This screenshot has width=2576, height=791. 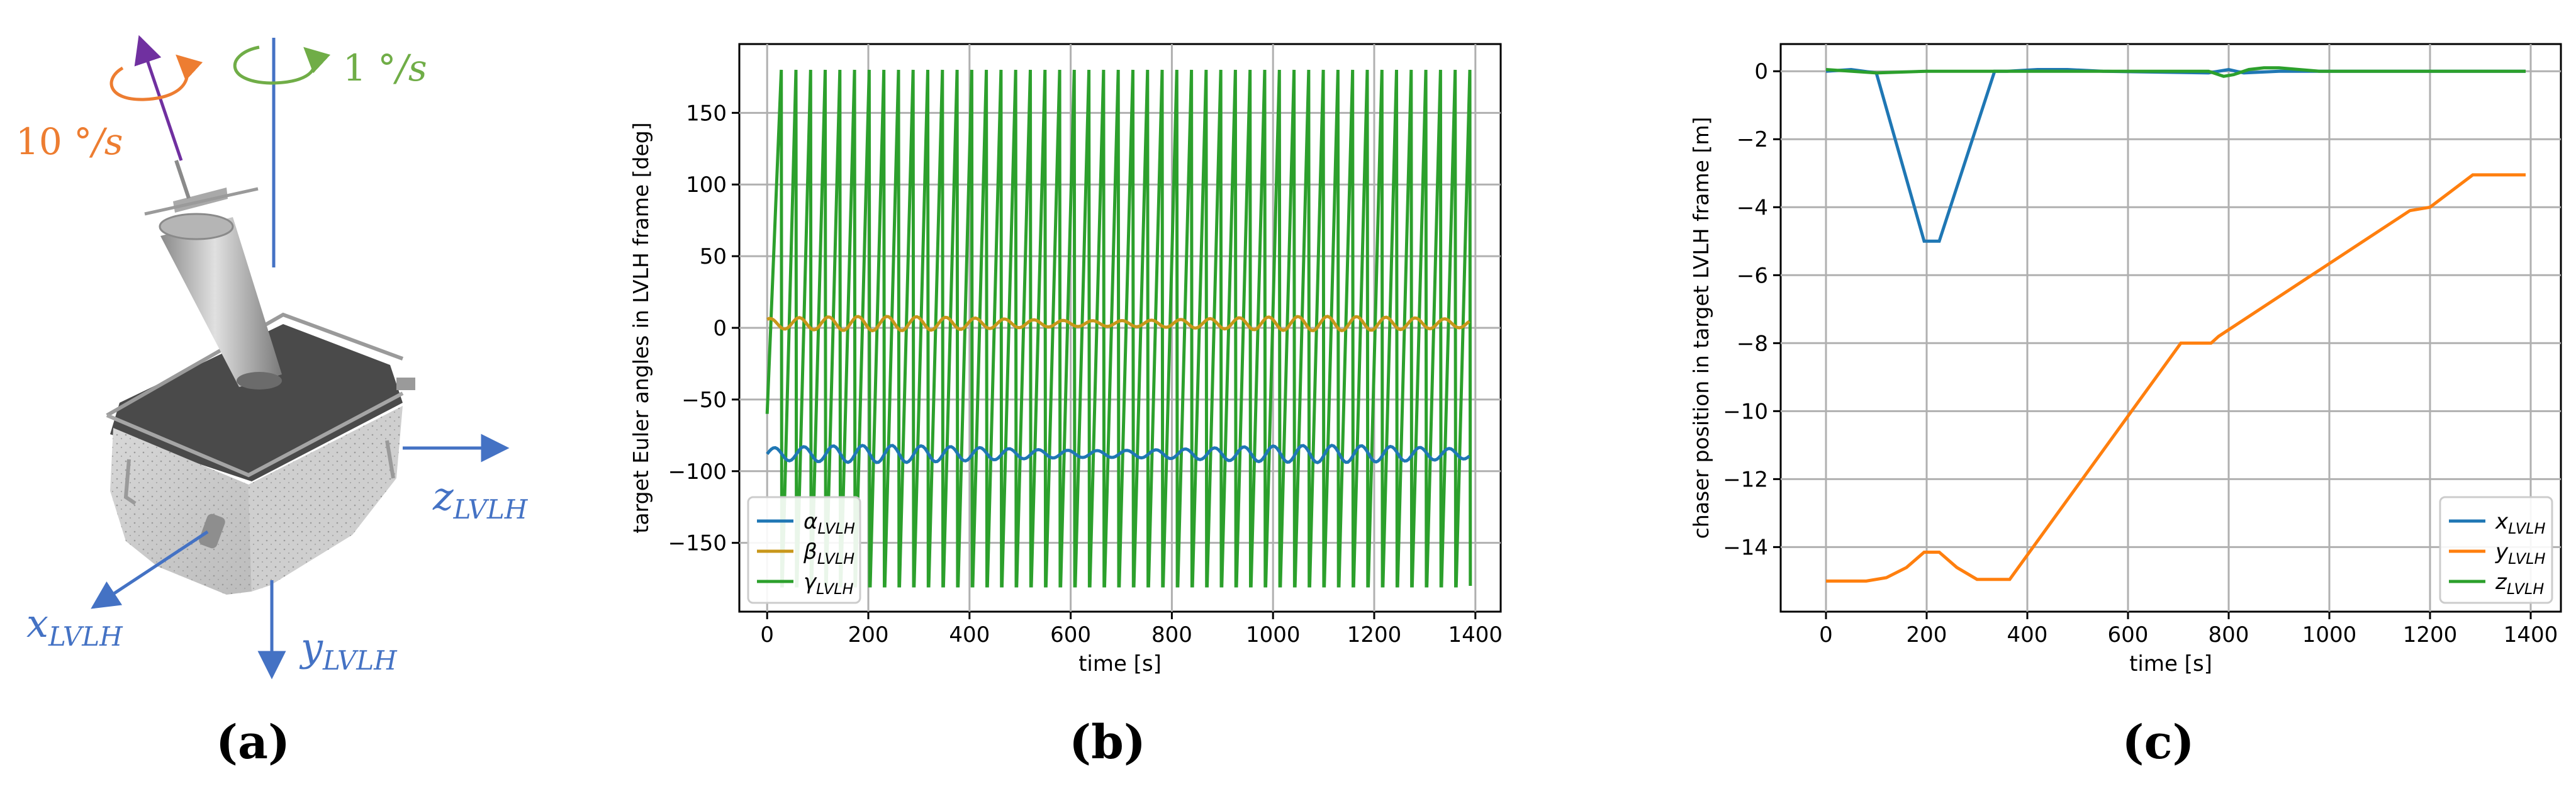 I want to click on chart-c-xlabel: time [s], so click(x=2170, y=663).